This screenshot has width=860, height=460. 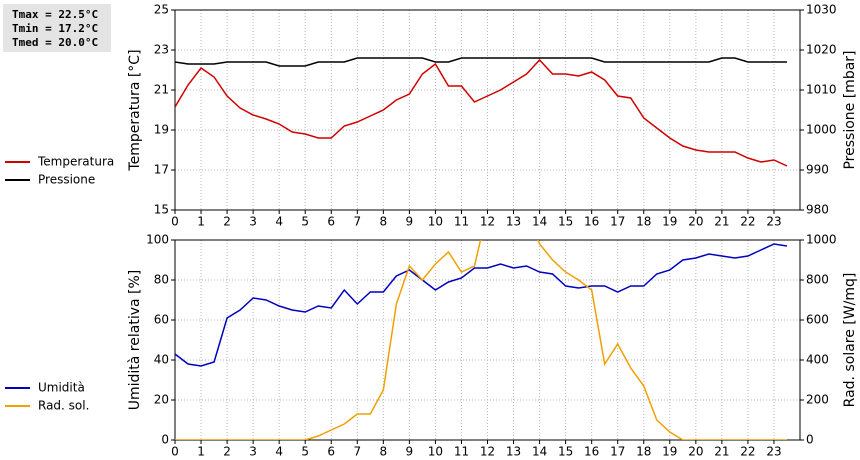 I want to click on y2-axis-title: Rad. solare [W/mq], so click(x=850, y=340).